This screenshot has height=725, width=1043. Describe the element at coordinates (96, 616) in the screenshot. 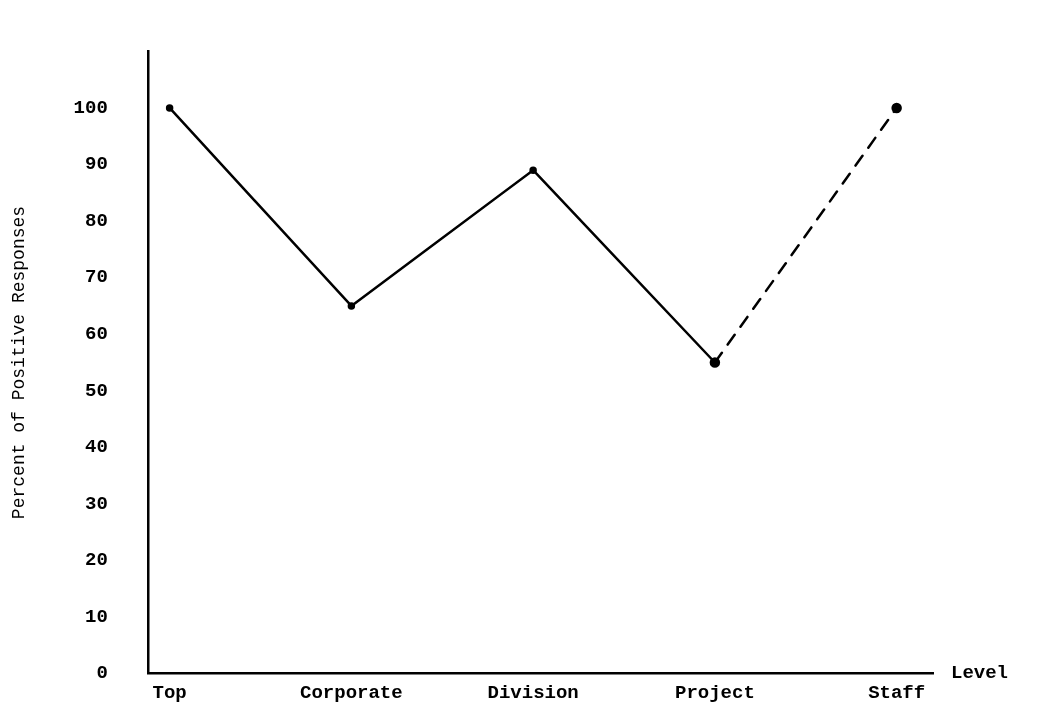

I see `y-tick-label: 10` at that location.